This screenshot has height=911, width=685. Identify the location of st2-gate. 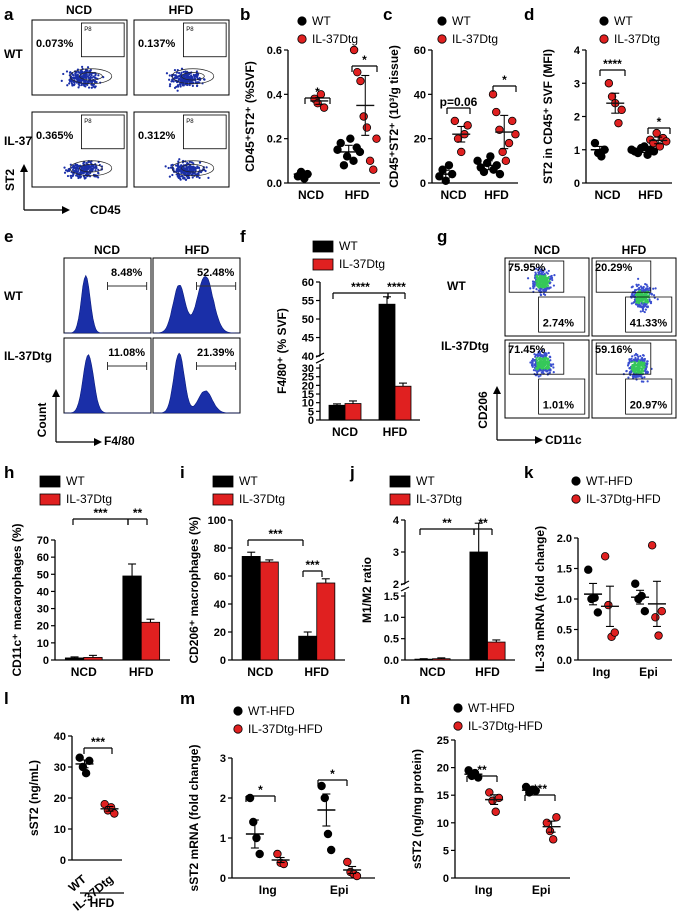
(204, 132).